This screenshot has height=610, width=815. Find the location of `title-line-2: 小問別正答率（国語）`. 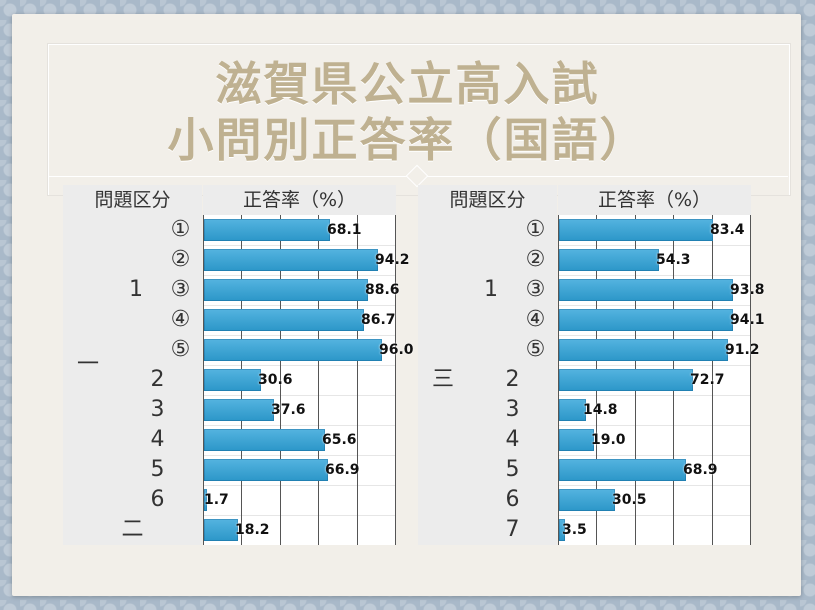

title-line-2: 小問別正答率（国語） is located at coordinates (407, 140).